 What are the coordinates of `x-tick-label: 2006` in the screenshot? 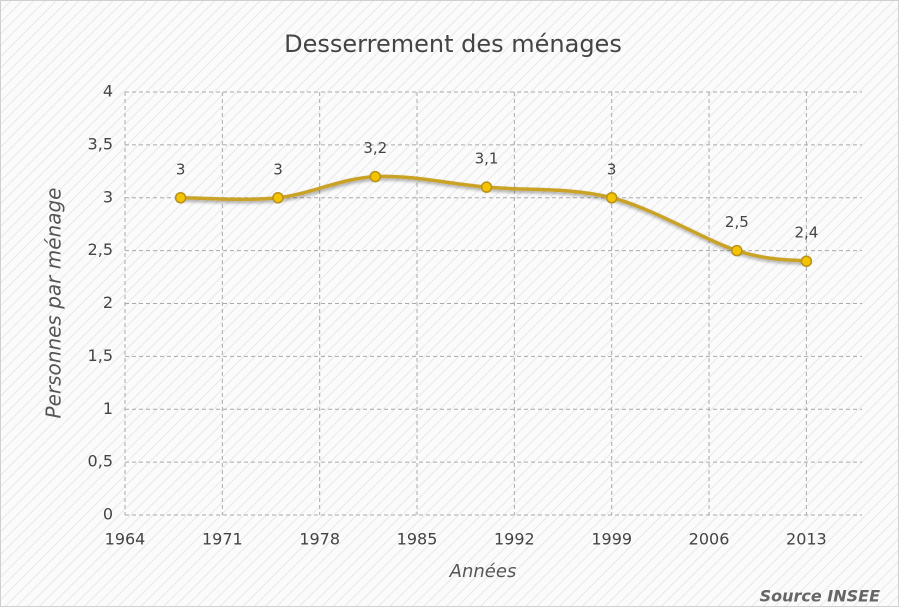 It's located at (709, 539).